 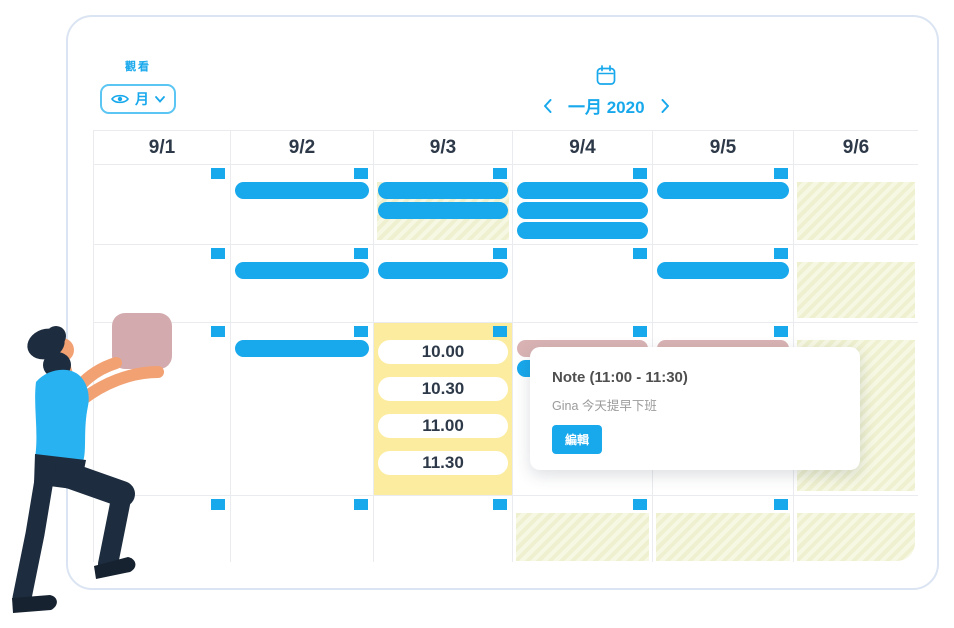 What do you see at coordinates (161, 528) in the screenshot?
I see `calendar-cell-r4-c1` at bounding box center [161, 528].